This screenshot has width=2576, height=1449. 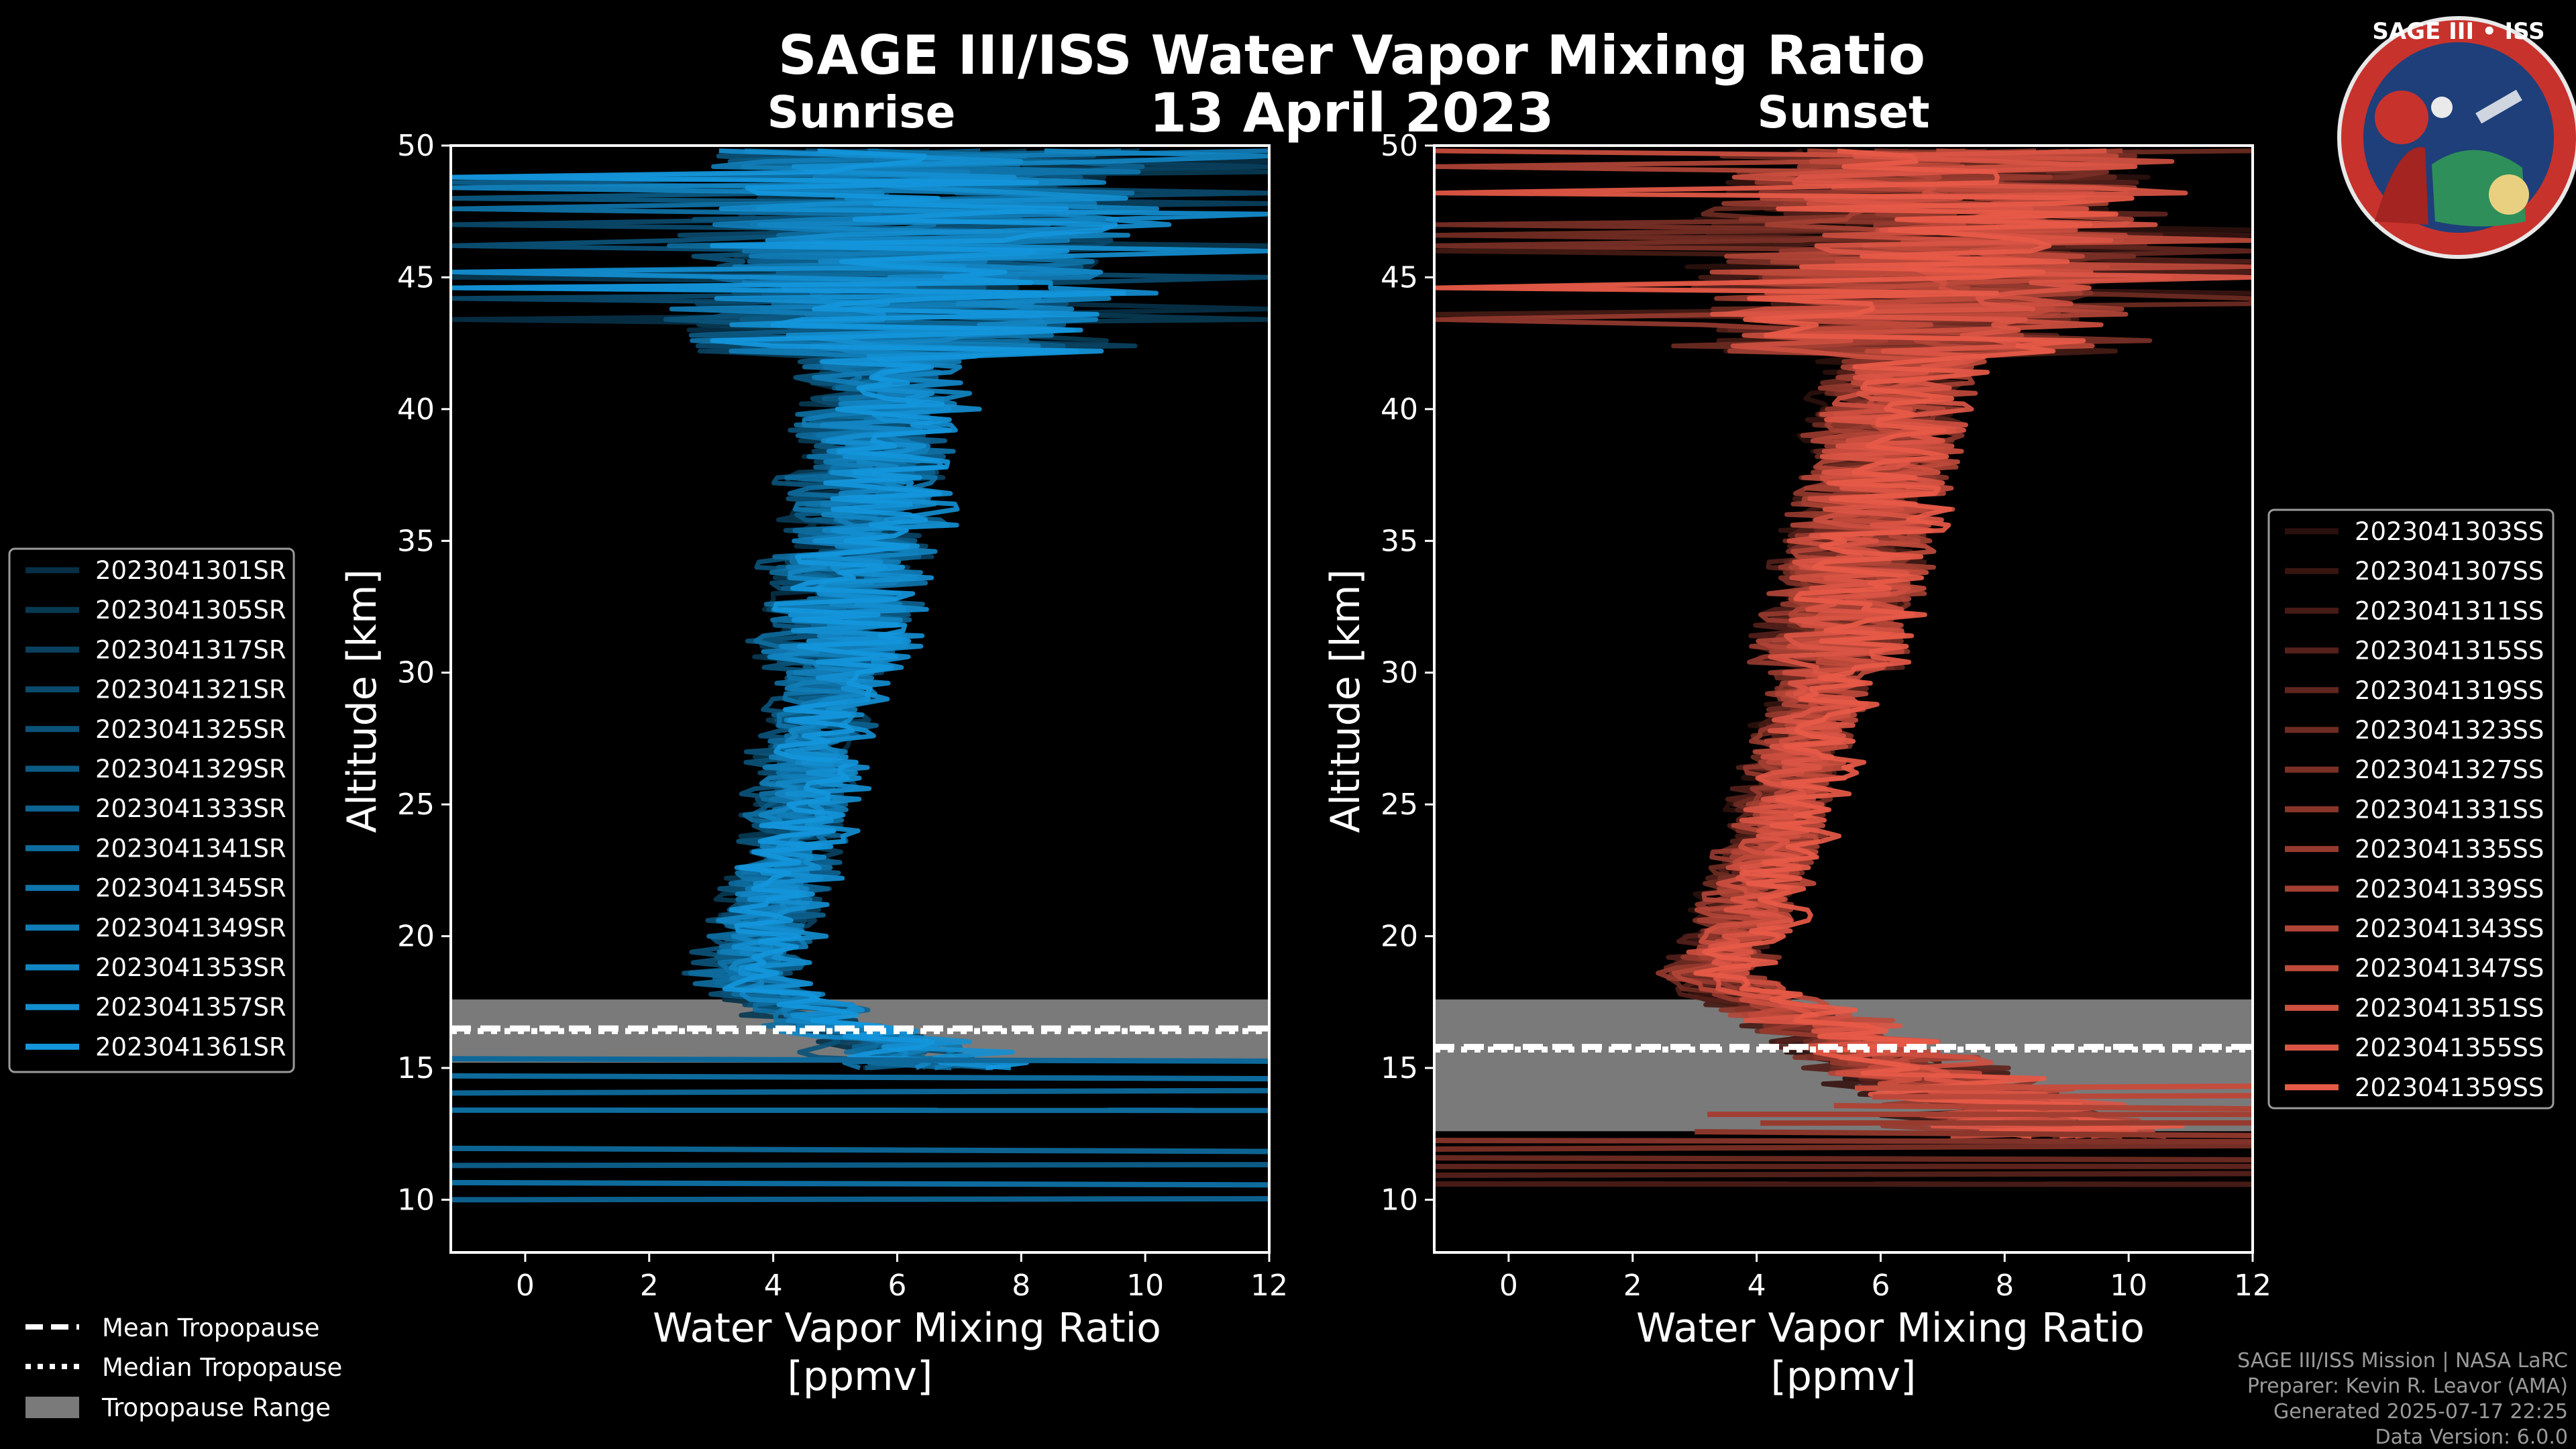 I want to click on legend-label: 2023041335SS, so click(x=2449, y=849).